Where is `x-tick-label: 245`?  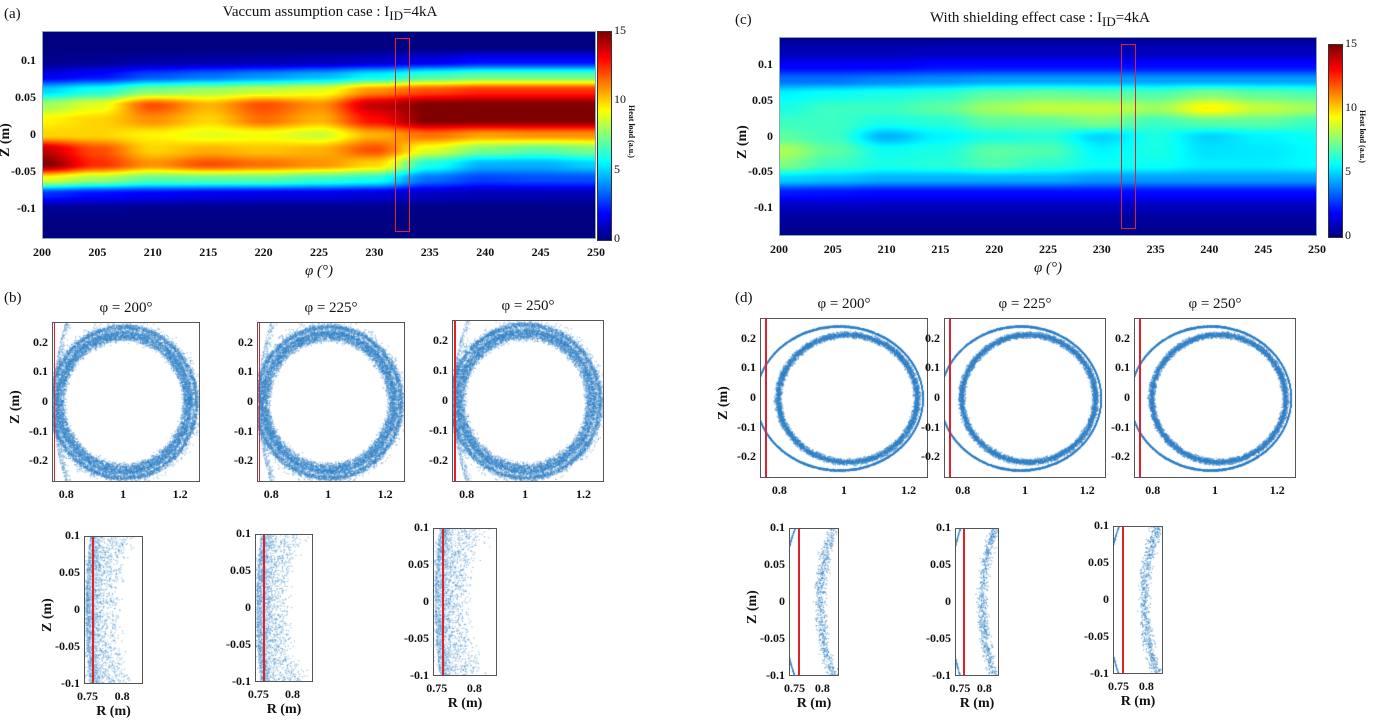
x-tick-label: 245 is located at coordinates (540, 252).